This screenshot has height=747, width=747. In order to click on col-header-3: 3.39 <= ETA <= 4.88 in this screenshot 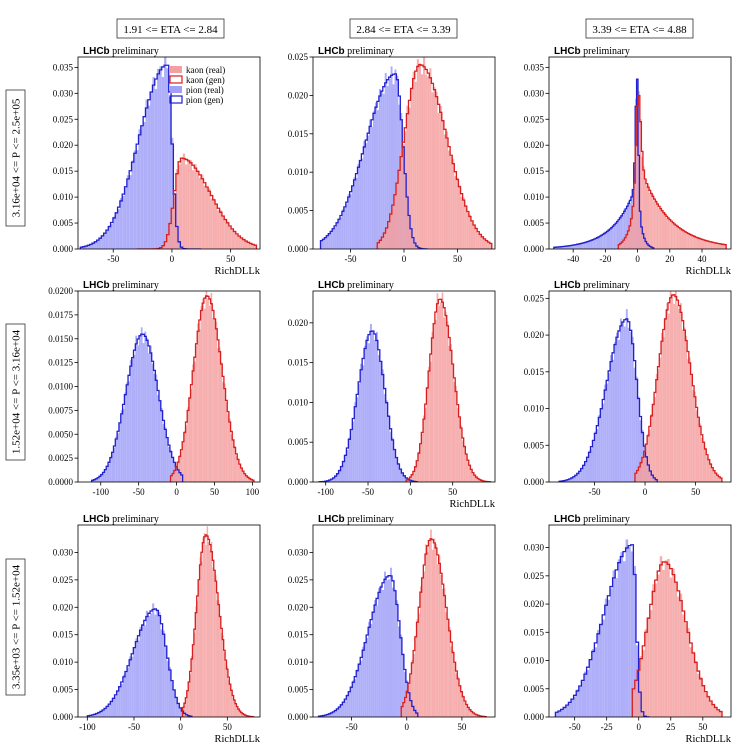, I will do `click(639, 30)`.